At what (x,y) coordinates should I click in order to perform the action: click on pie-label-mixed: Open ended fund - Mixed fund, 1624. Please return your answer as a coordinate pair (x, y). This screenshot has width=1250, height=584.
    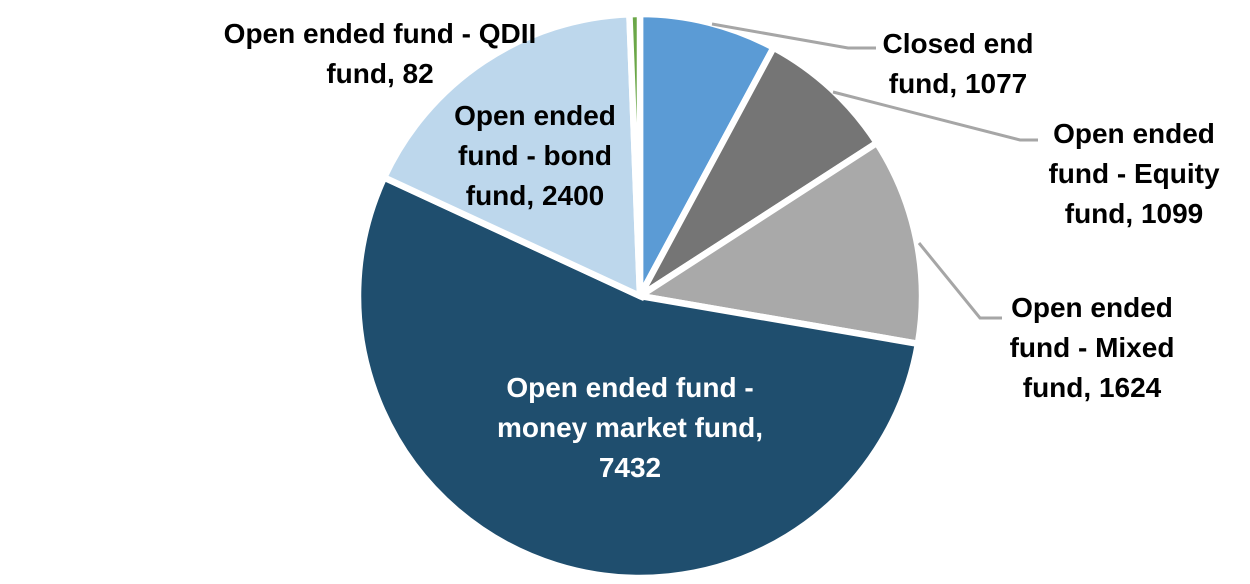
    Looking at the image, I should click on (1092, 348).